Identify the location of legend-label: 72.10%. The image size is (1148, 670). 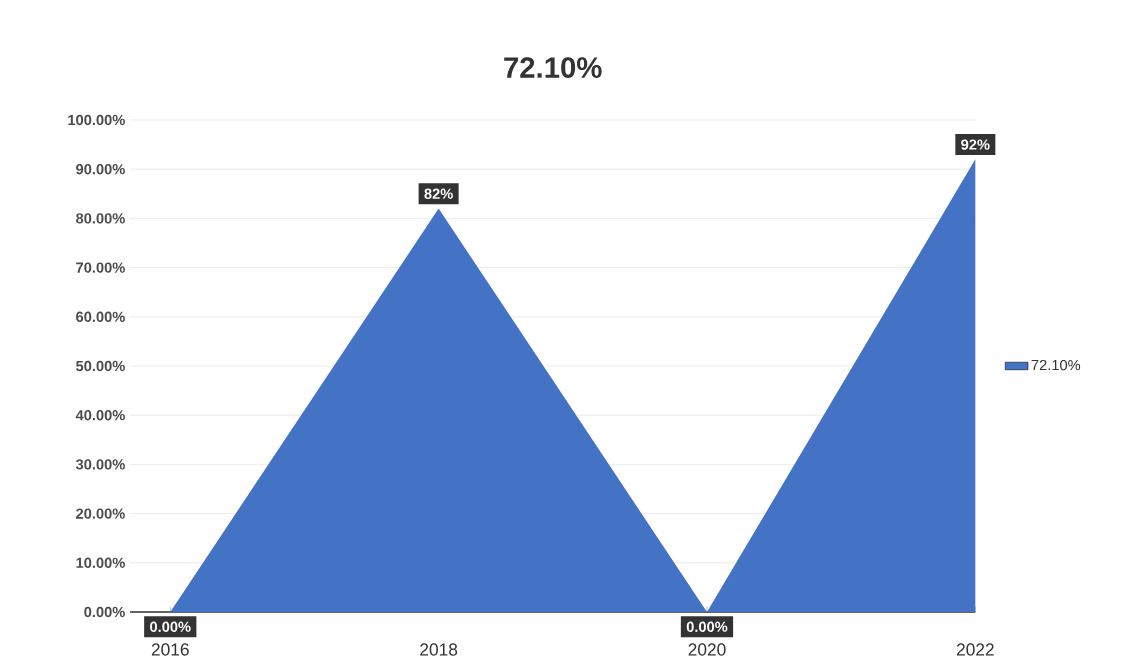
(1056, 365).